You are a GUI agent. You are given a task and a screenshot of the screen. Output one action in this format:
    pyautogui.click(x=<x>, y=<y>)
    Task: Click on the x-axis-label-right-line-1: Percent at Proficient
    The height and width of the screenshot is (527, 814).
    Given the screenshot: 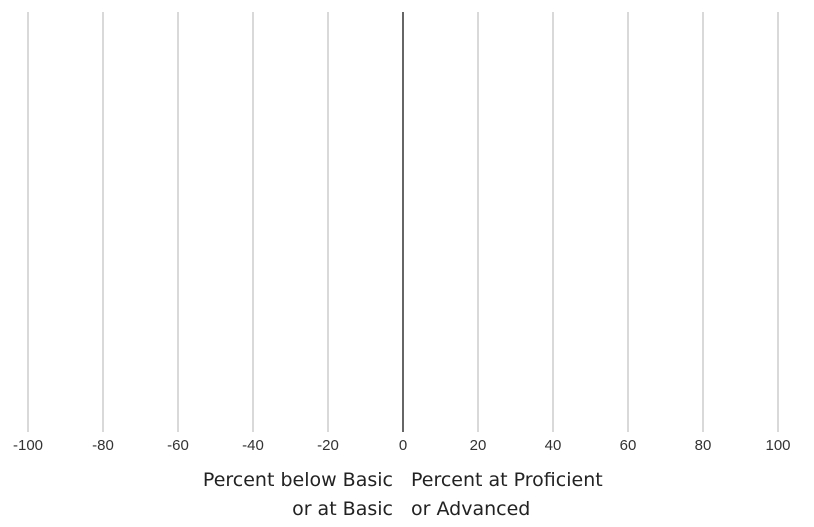 What is the action you would take?
    pyautogui.click(x=507, y=480)
    